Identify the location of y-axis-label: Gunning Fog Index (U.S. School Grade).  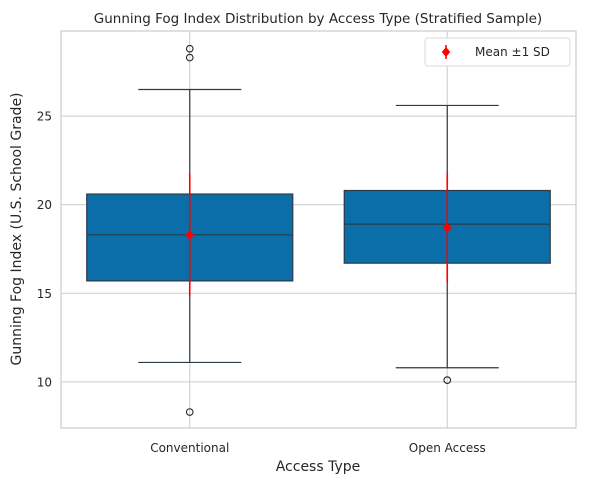
(17, 228).